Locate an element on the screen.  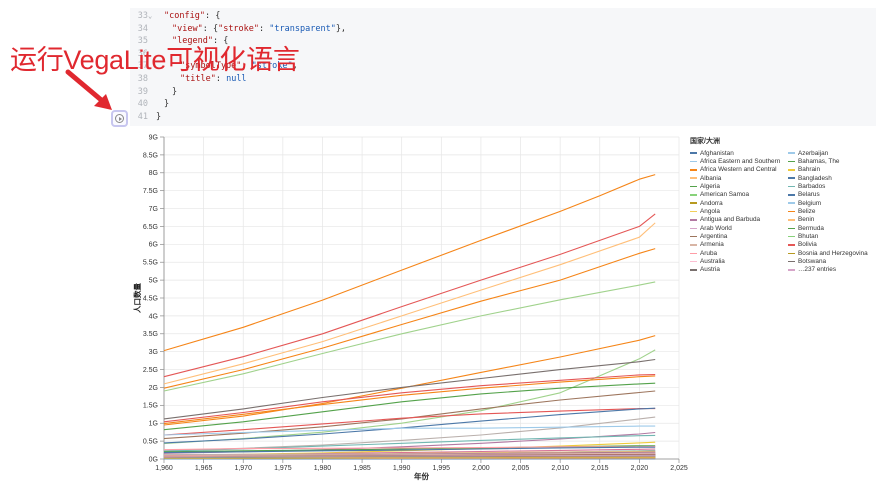
line-number: 41 is located at coordinates (142, 116).